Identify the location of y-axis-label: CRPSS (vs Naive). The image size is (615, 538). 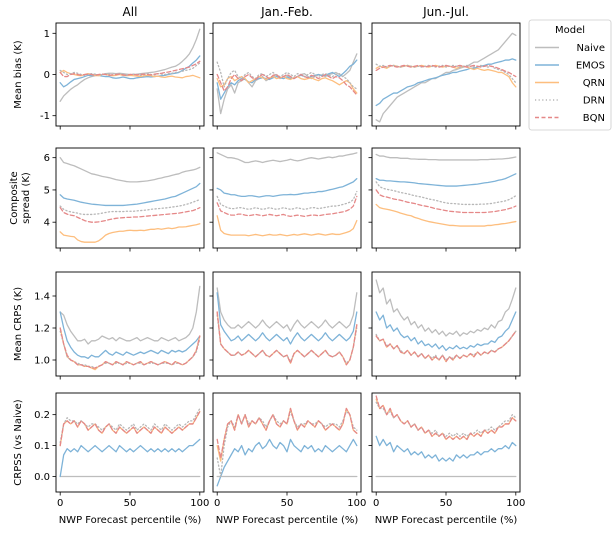
(18, 442).